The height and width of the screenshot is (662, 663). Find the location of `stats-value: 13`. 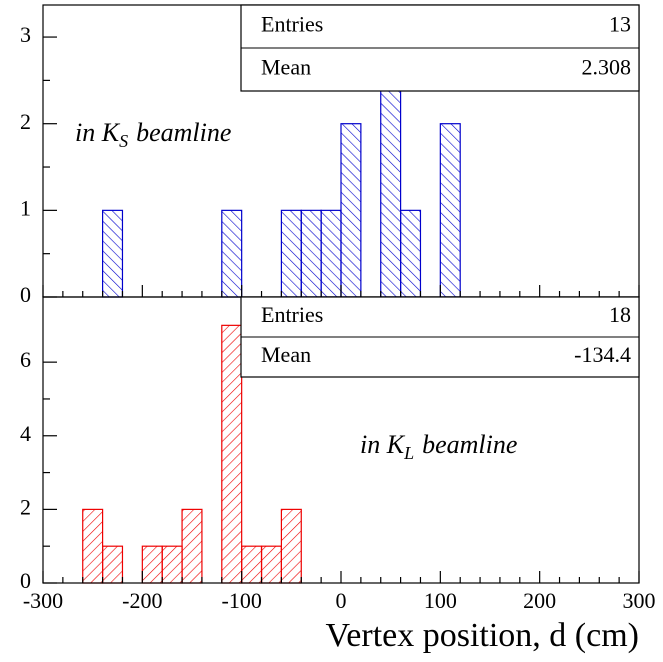

stats-value: 13 is located at coordinates (620, 24).